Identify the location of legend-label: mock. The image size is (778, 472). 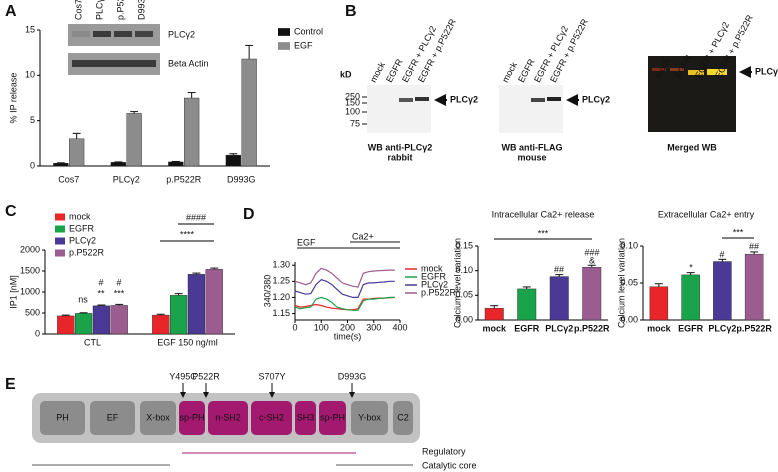
(80, 216).